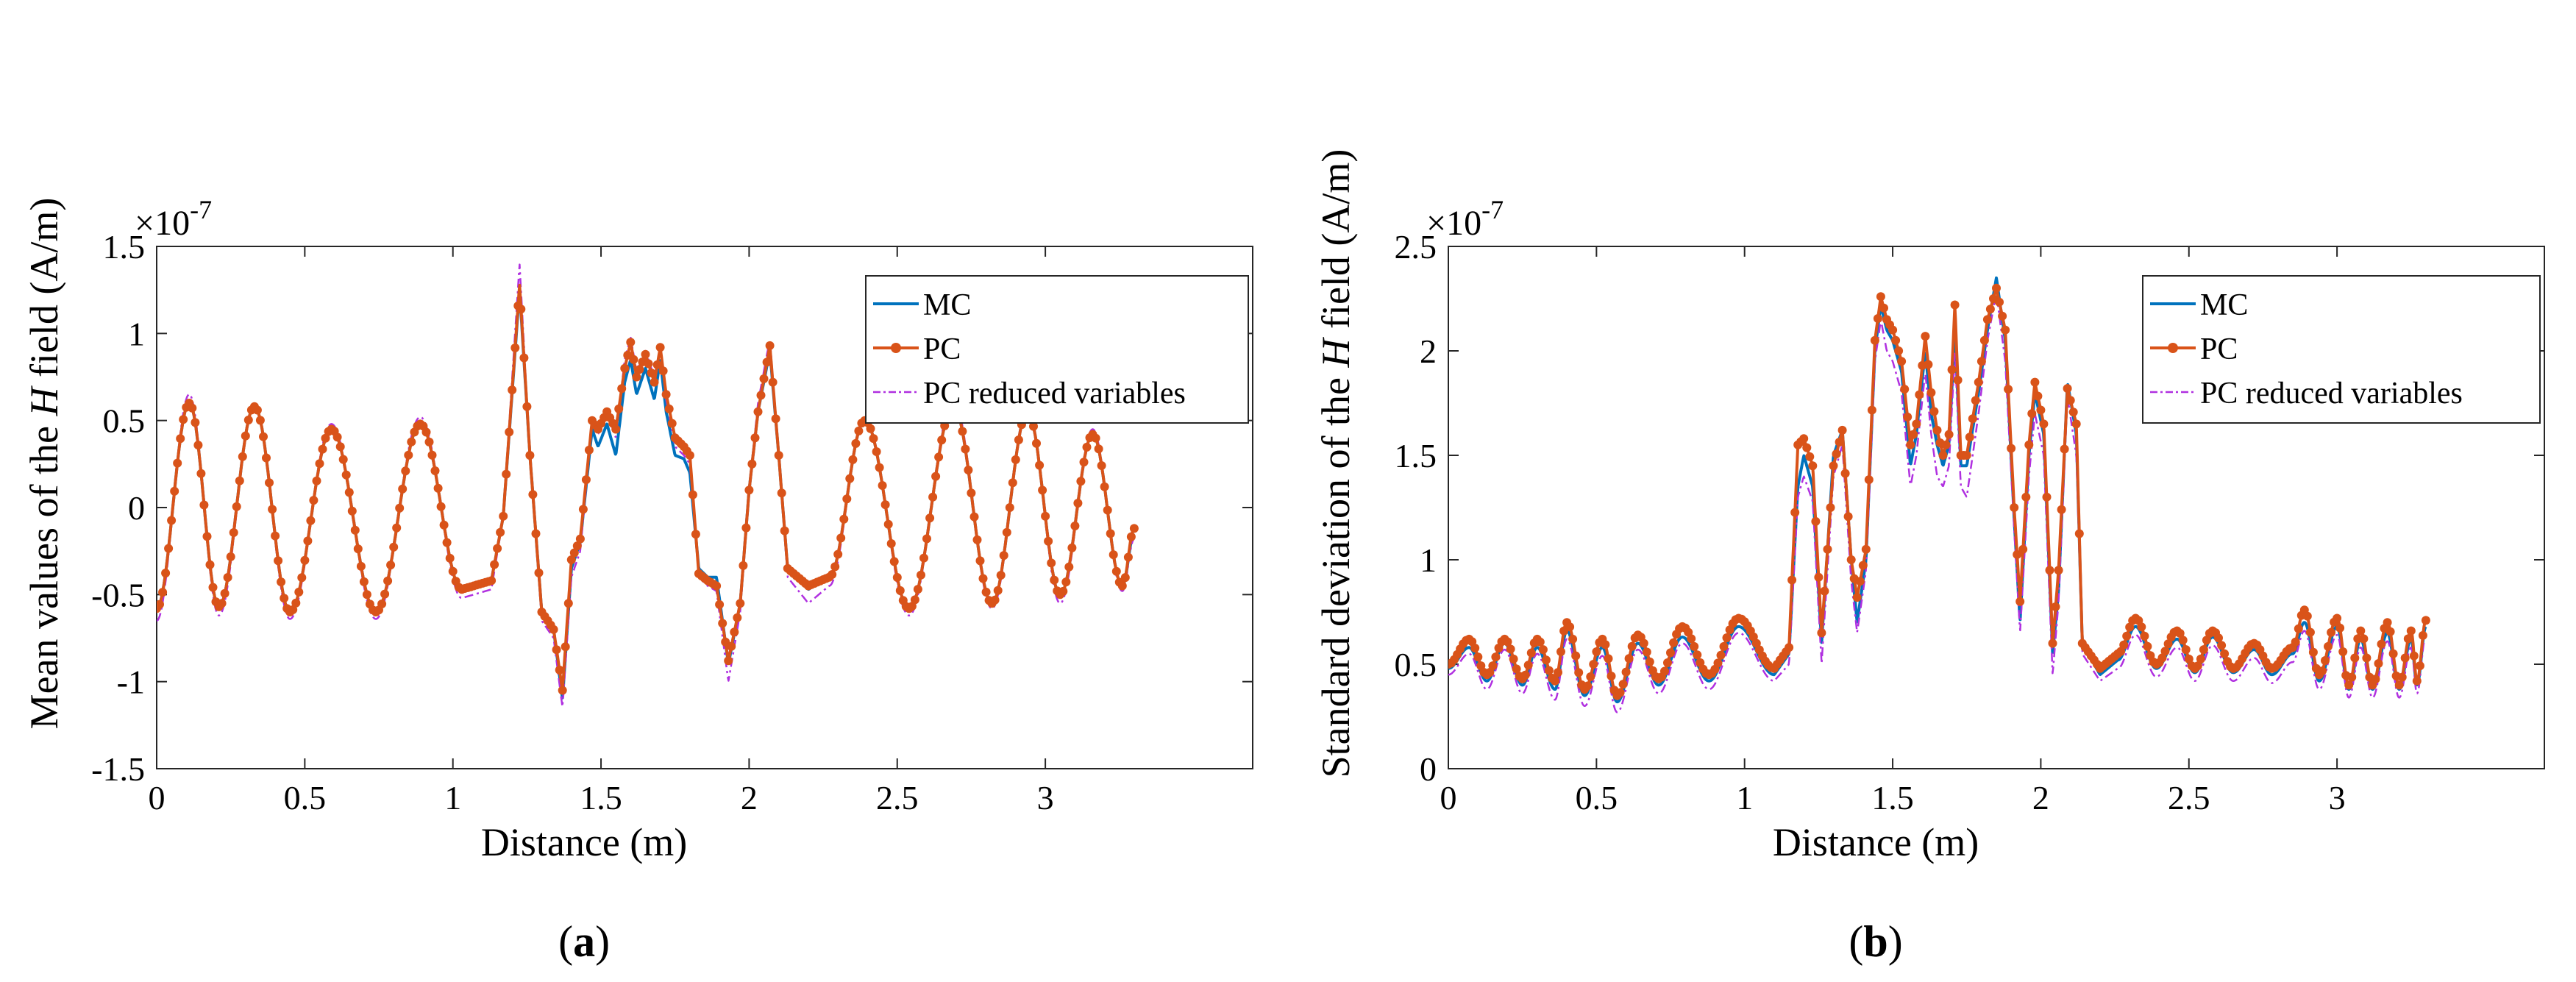 This screenshot has width=2576, height=982. Describe the element at coordinates (2189, 798) in the screenshot. I see `x-tick-label: 2.5` at that location.